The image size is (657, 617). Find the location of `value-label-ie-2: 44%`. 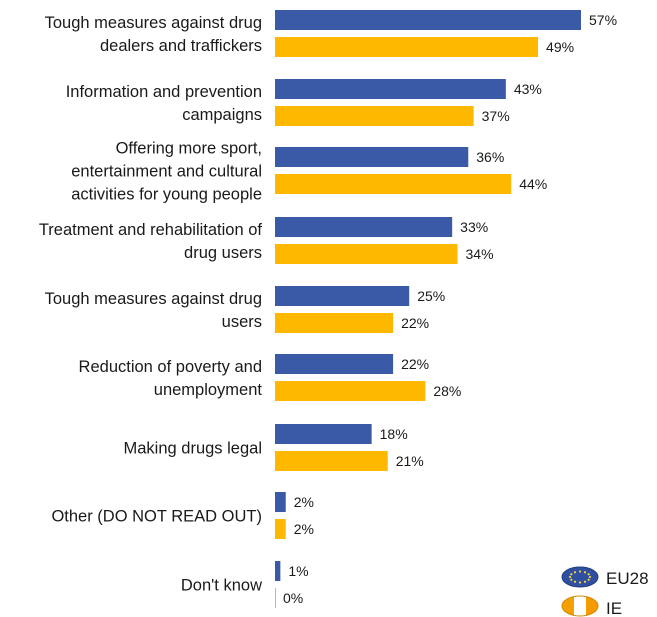

value-label-ie-2: 44% is located at coordinates (533, 184).